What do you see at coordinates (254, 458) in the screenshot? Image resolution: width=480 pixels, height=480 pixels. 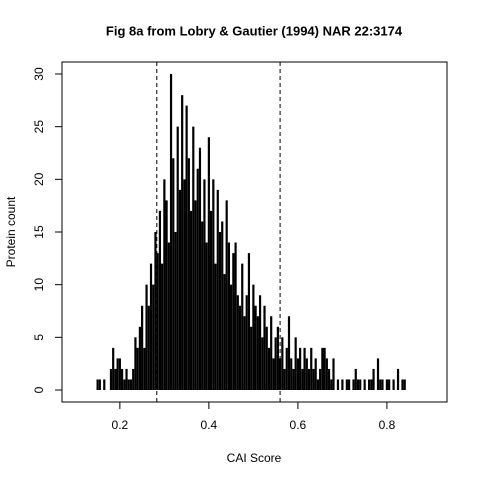 I see `x-axis-label: CAI Score` at bounding box center [254, 458].